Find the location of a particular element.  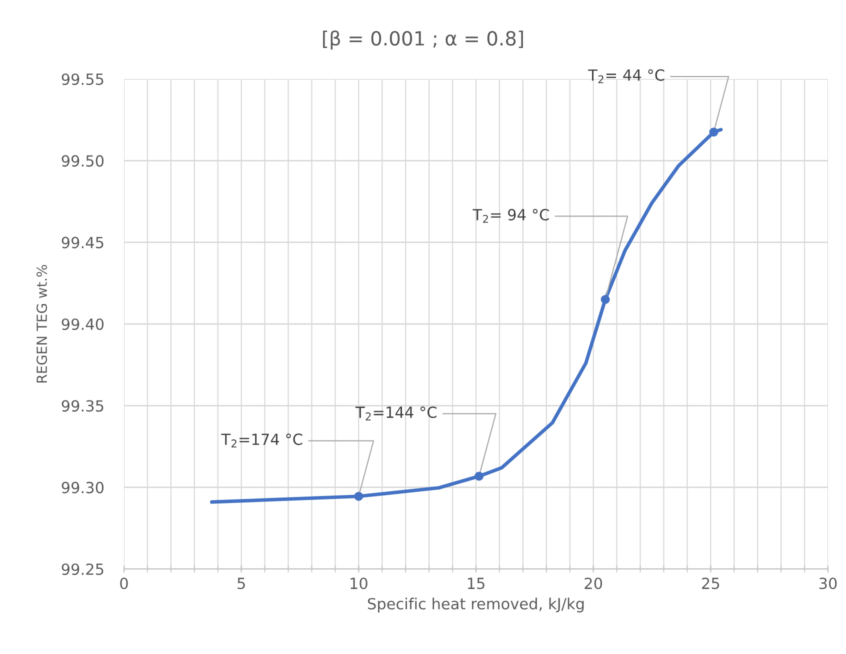

y-axis-title: REGEN TEG wt.% is located at coordinates (42, 323).